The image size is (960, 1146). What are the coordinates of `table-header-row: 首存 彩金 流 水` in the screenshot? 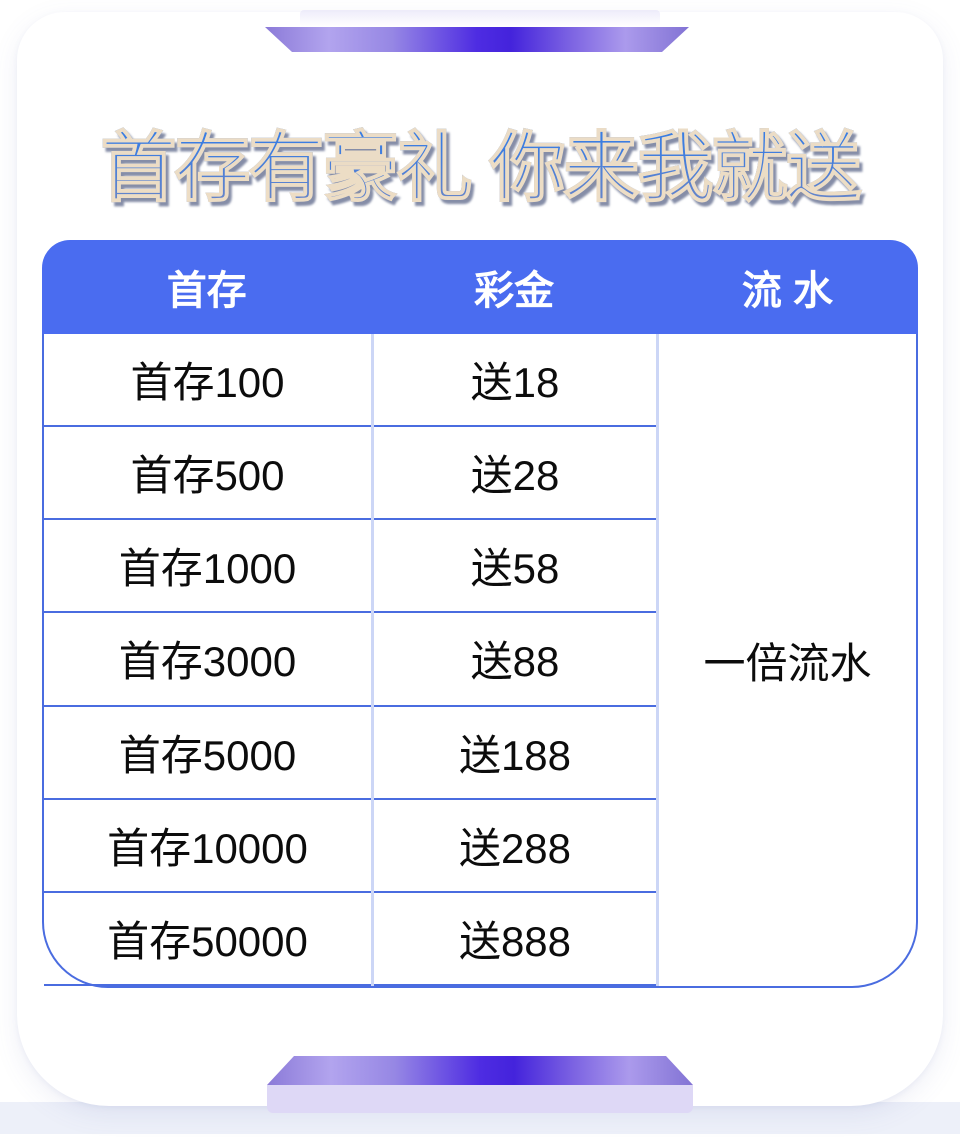 It's located at (480, 287).